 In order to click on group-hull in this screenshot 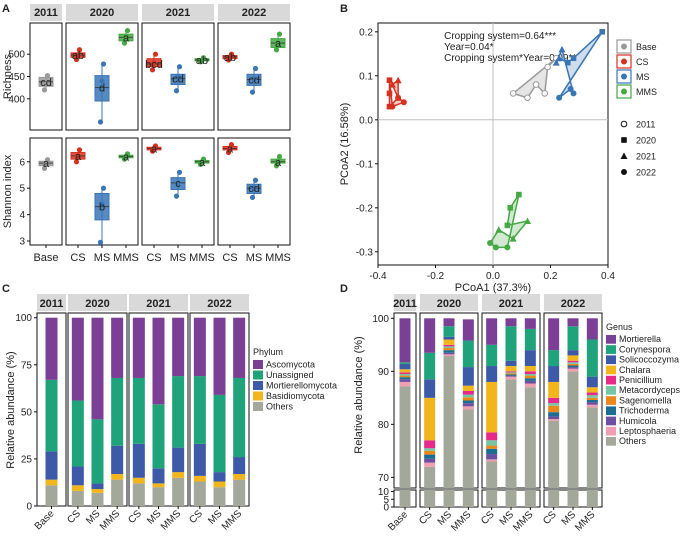, I will do `click(579, 65)`.